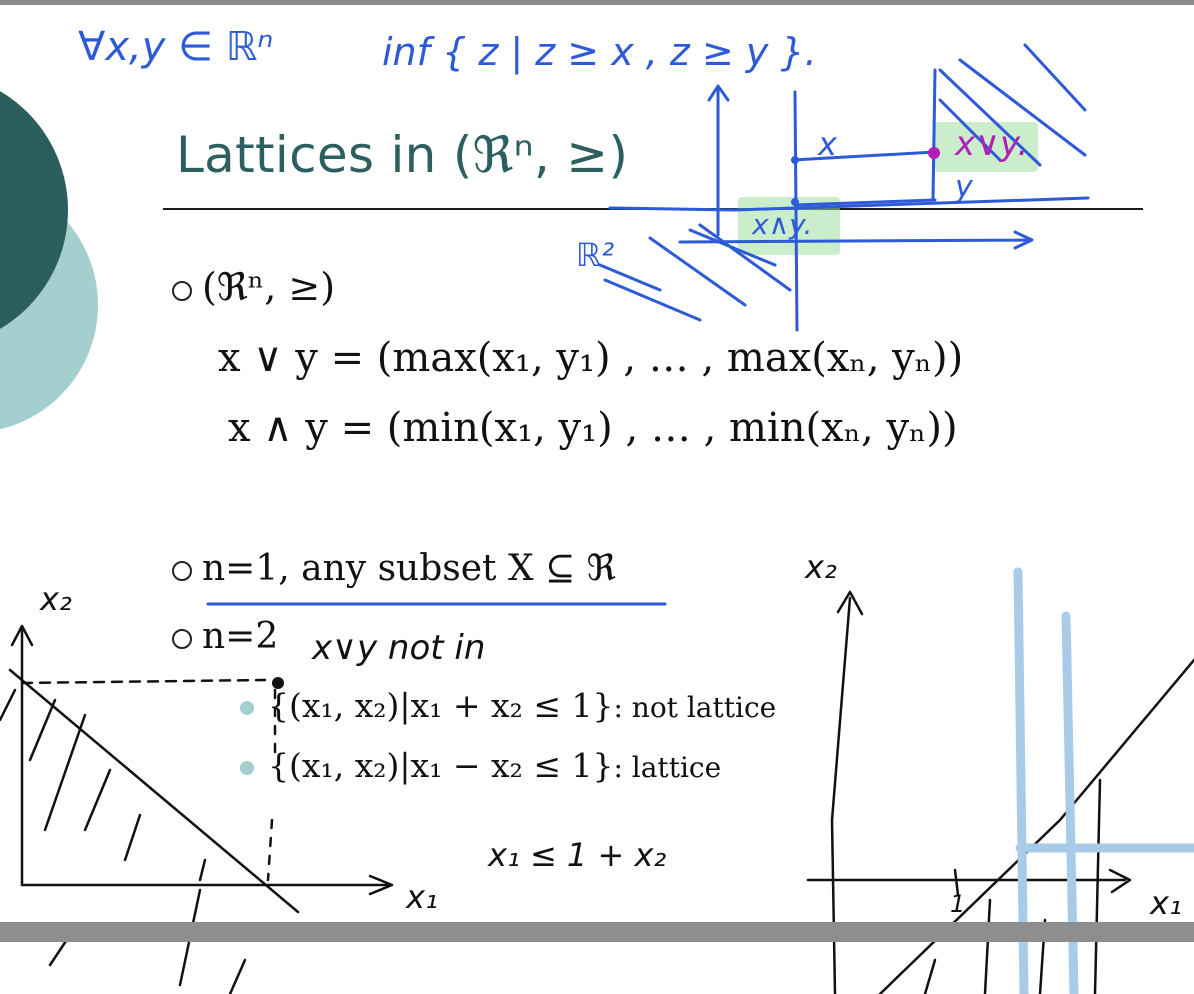 This screenshot has width=1194, height=994. What do you see at coordinates (577, 855) in the screenshot?
I see `inequality-annotation: x₁ ≤ 1 + x₂` at bounding box center [577, 855].